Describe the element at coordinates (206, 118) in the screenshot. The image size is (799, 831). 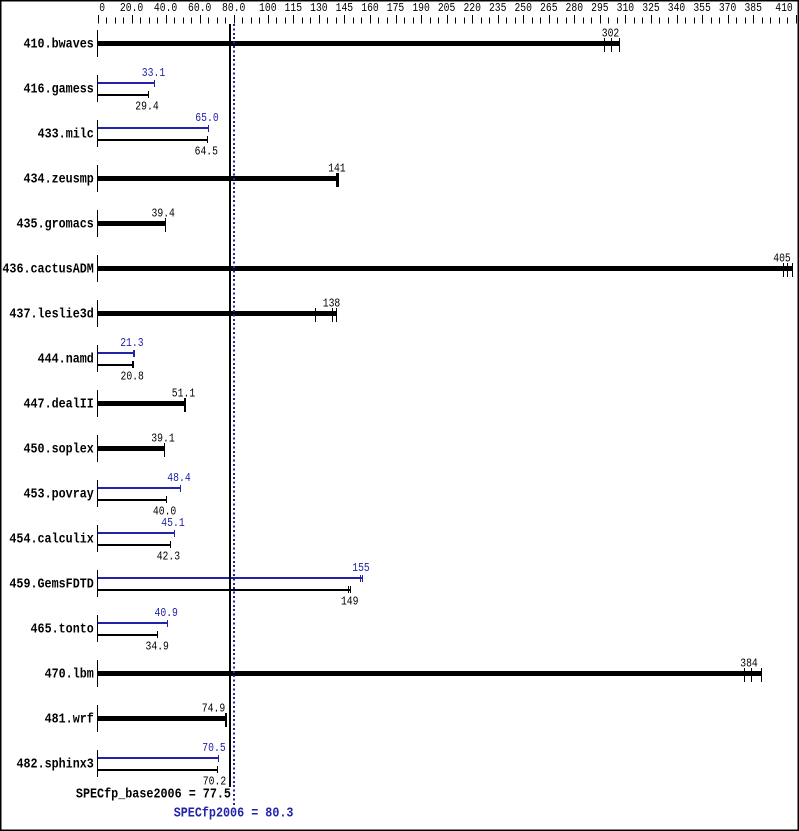
I see `svg-text: 65.0` at that location.